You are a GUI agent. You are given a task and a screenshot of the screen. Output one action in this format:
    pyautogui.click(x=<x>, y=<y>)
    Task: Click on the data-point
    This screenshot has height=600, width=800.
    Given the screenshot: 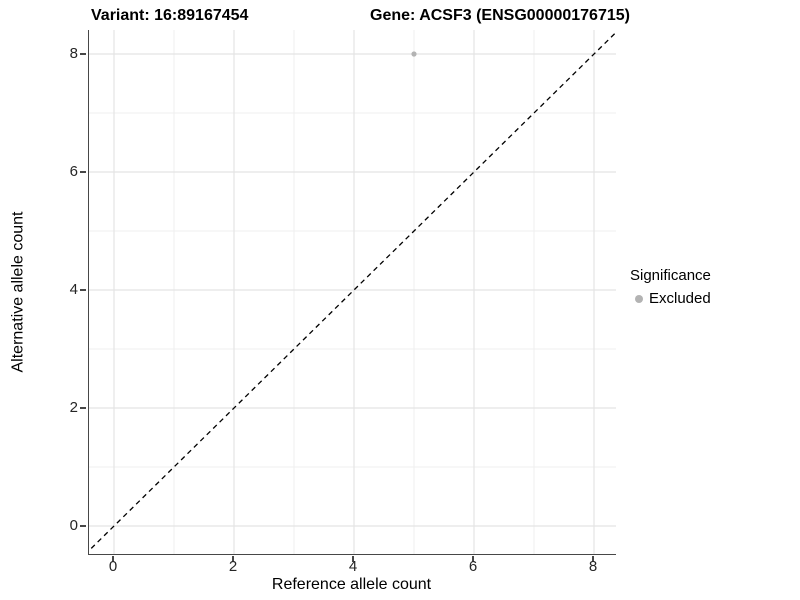 What is the action you would take?
    pyautogui.click(x=414, y=54)
    